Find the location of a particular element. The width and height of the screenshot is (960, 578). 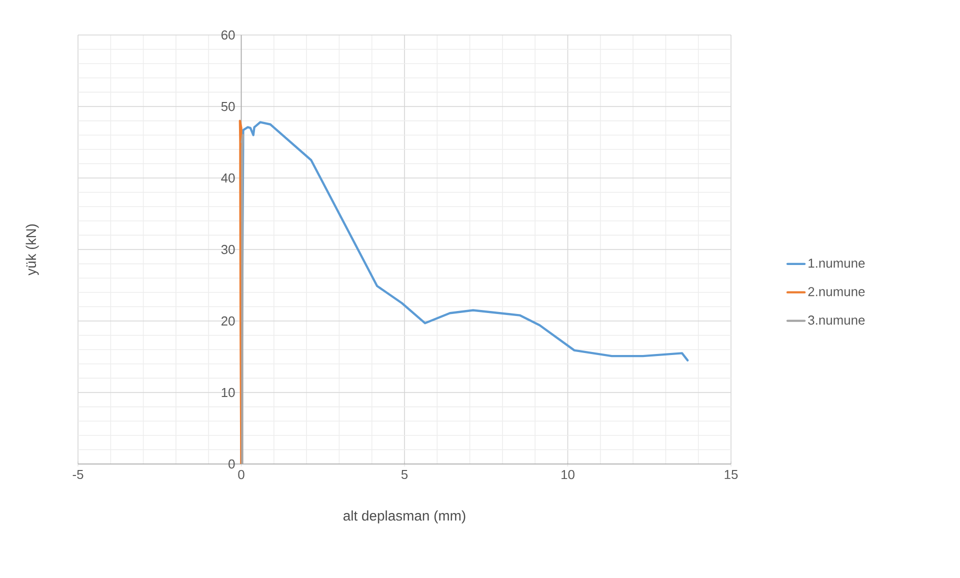

y-tick-label: 60 is located at coordinates (228, 35).